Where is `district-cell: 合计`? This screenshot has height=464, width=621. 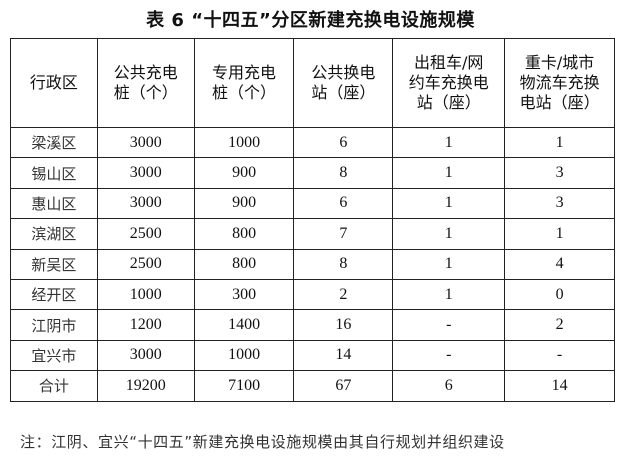 district-cell: 合计 is located at coordinates (54, 386).